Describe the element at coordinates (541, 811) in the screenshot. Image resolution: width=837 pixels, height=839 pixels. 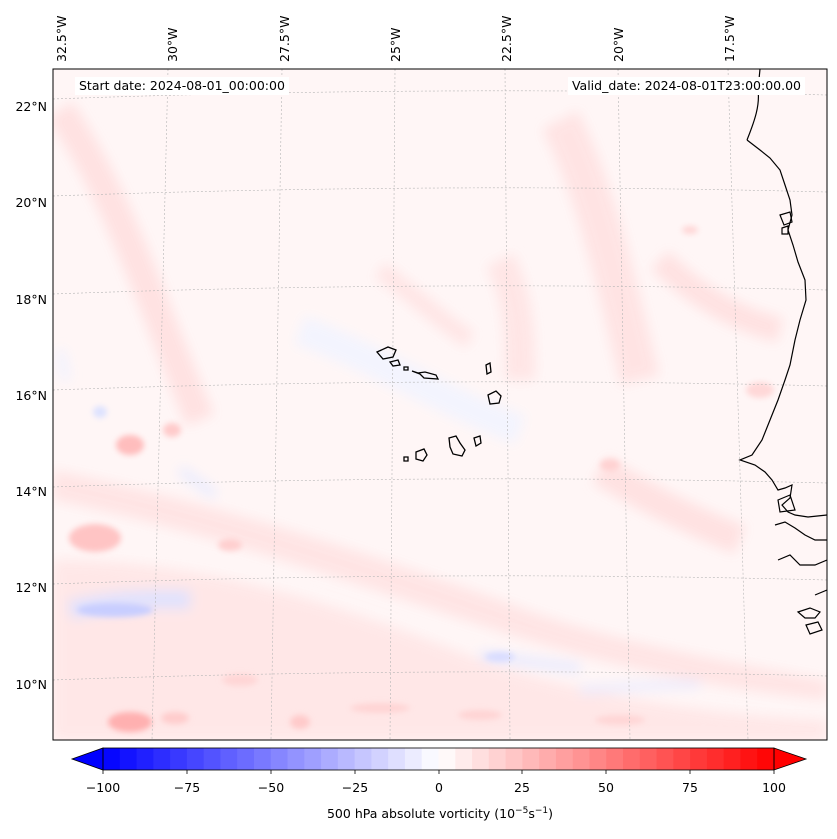
I see `colorbar-title-exponent: −1` at that location.